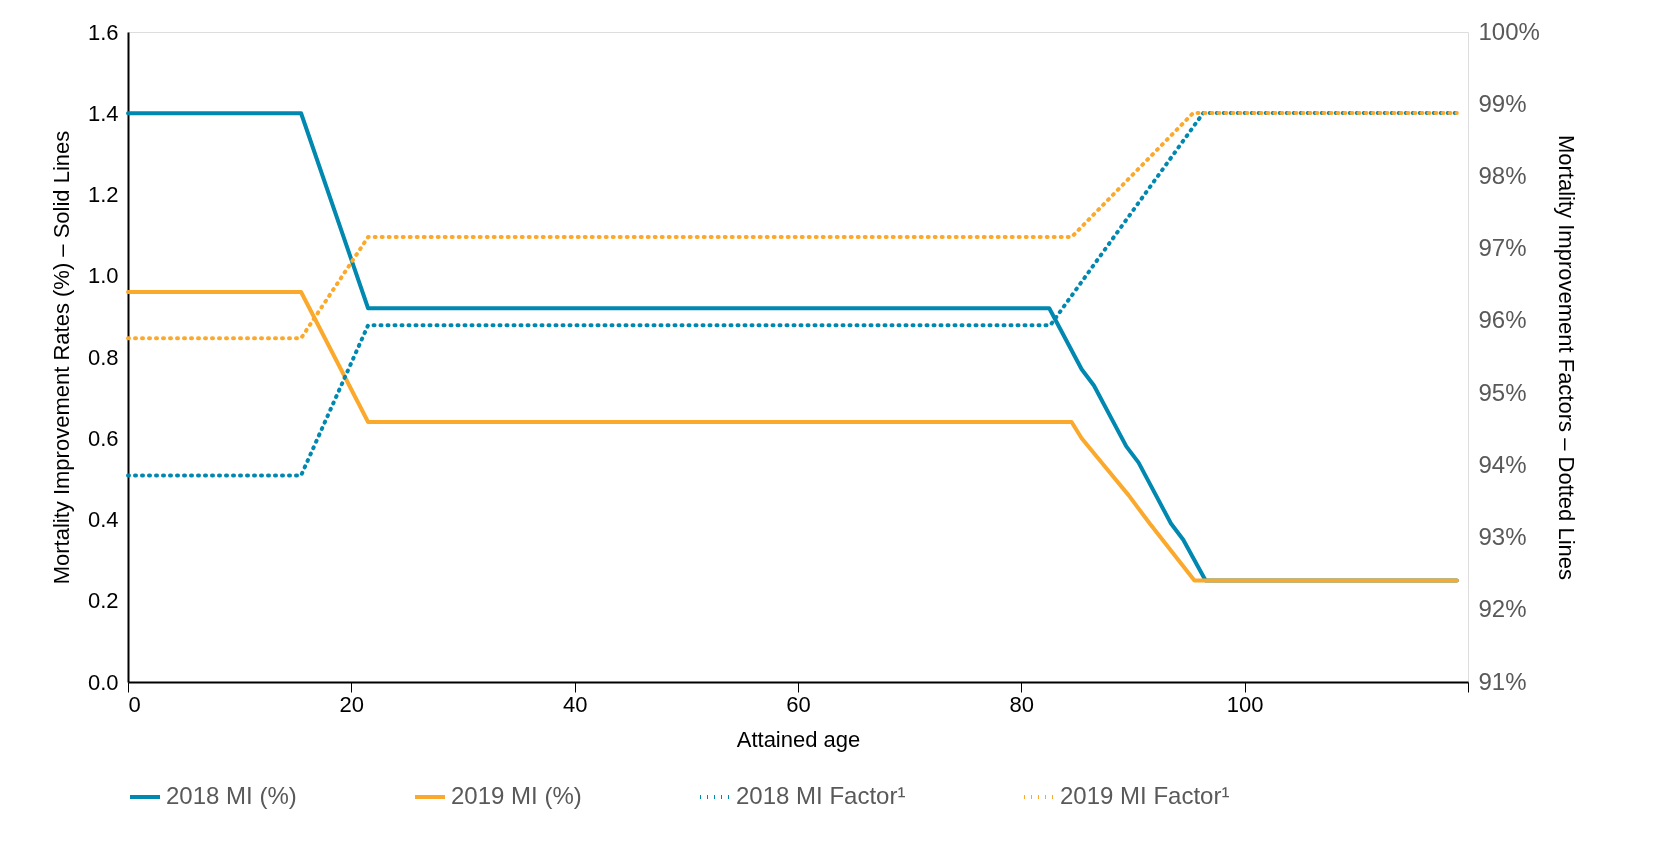 Image resolution: width=1667 pixels, height=844 pixels. What do you see at coordinates (1566, 357) in the screenshot?
I see `y2-axis-title: Mortality Improvement Factors – Dotted Lines` at bounding box center [1566, 357].